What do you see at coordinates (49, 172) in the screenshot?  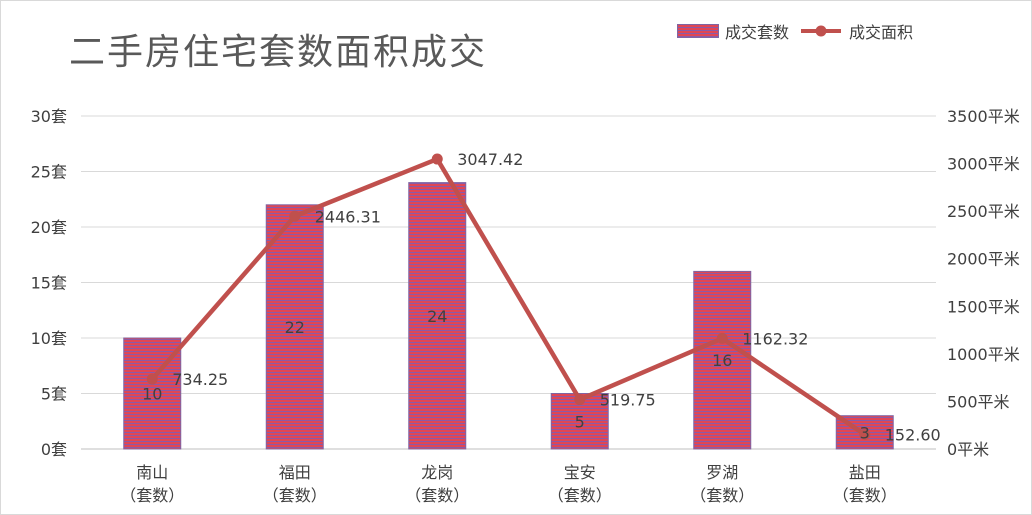 I see `y-left-tick-label: 25套` at bounding box center [49, 172].